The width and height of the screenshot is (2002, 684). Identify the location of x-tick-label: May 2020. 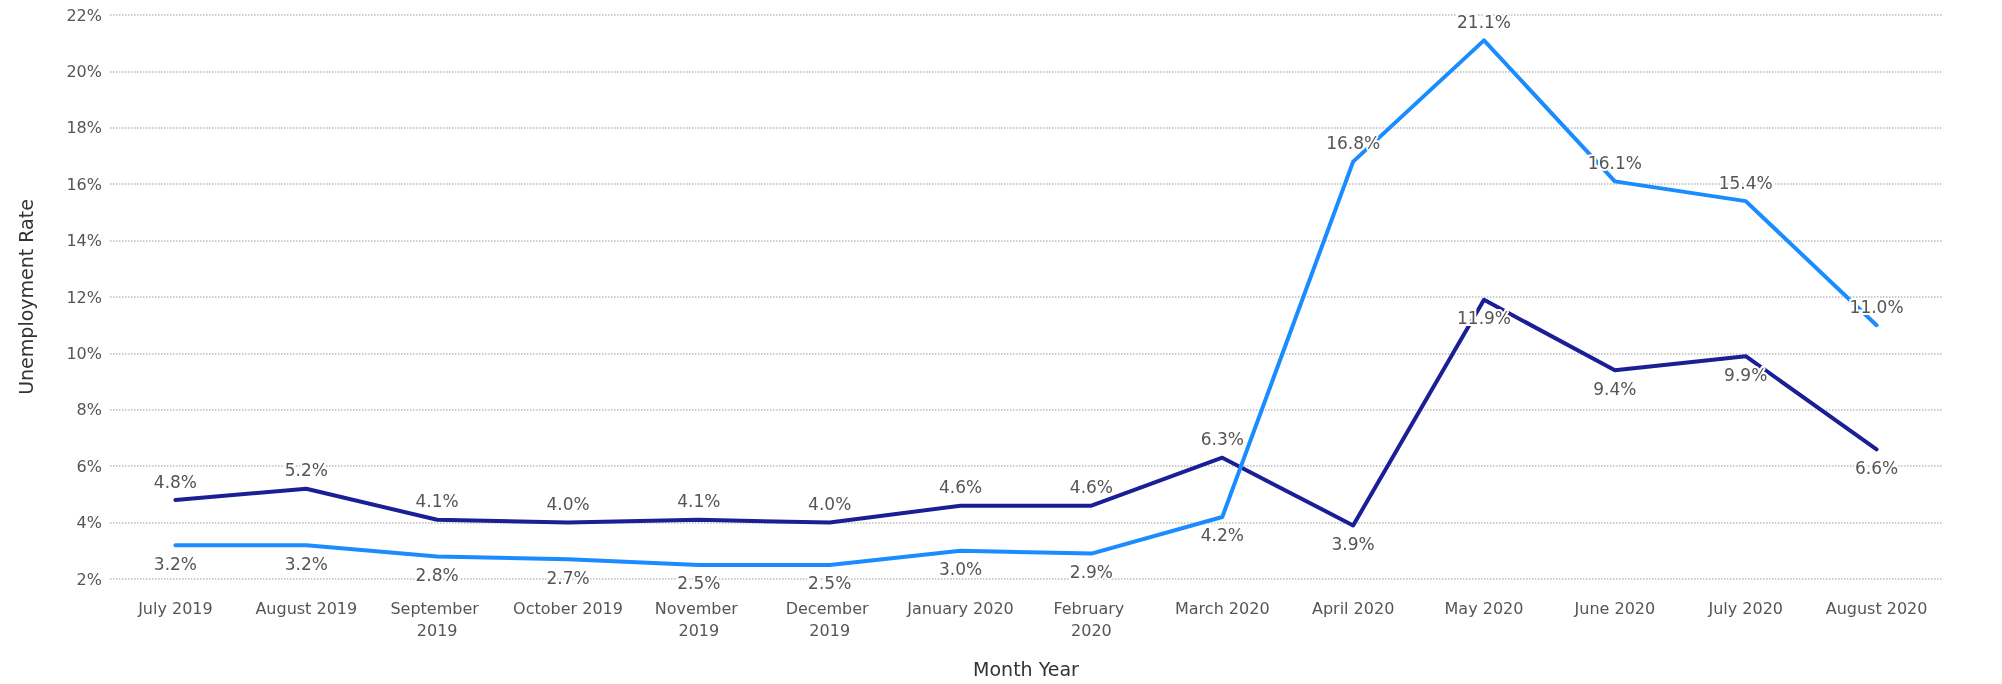
(1484, 608).